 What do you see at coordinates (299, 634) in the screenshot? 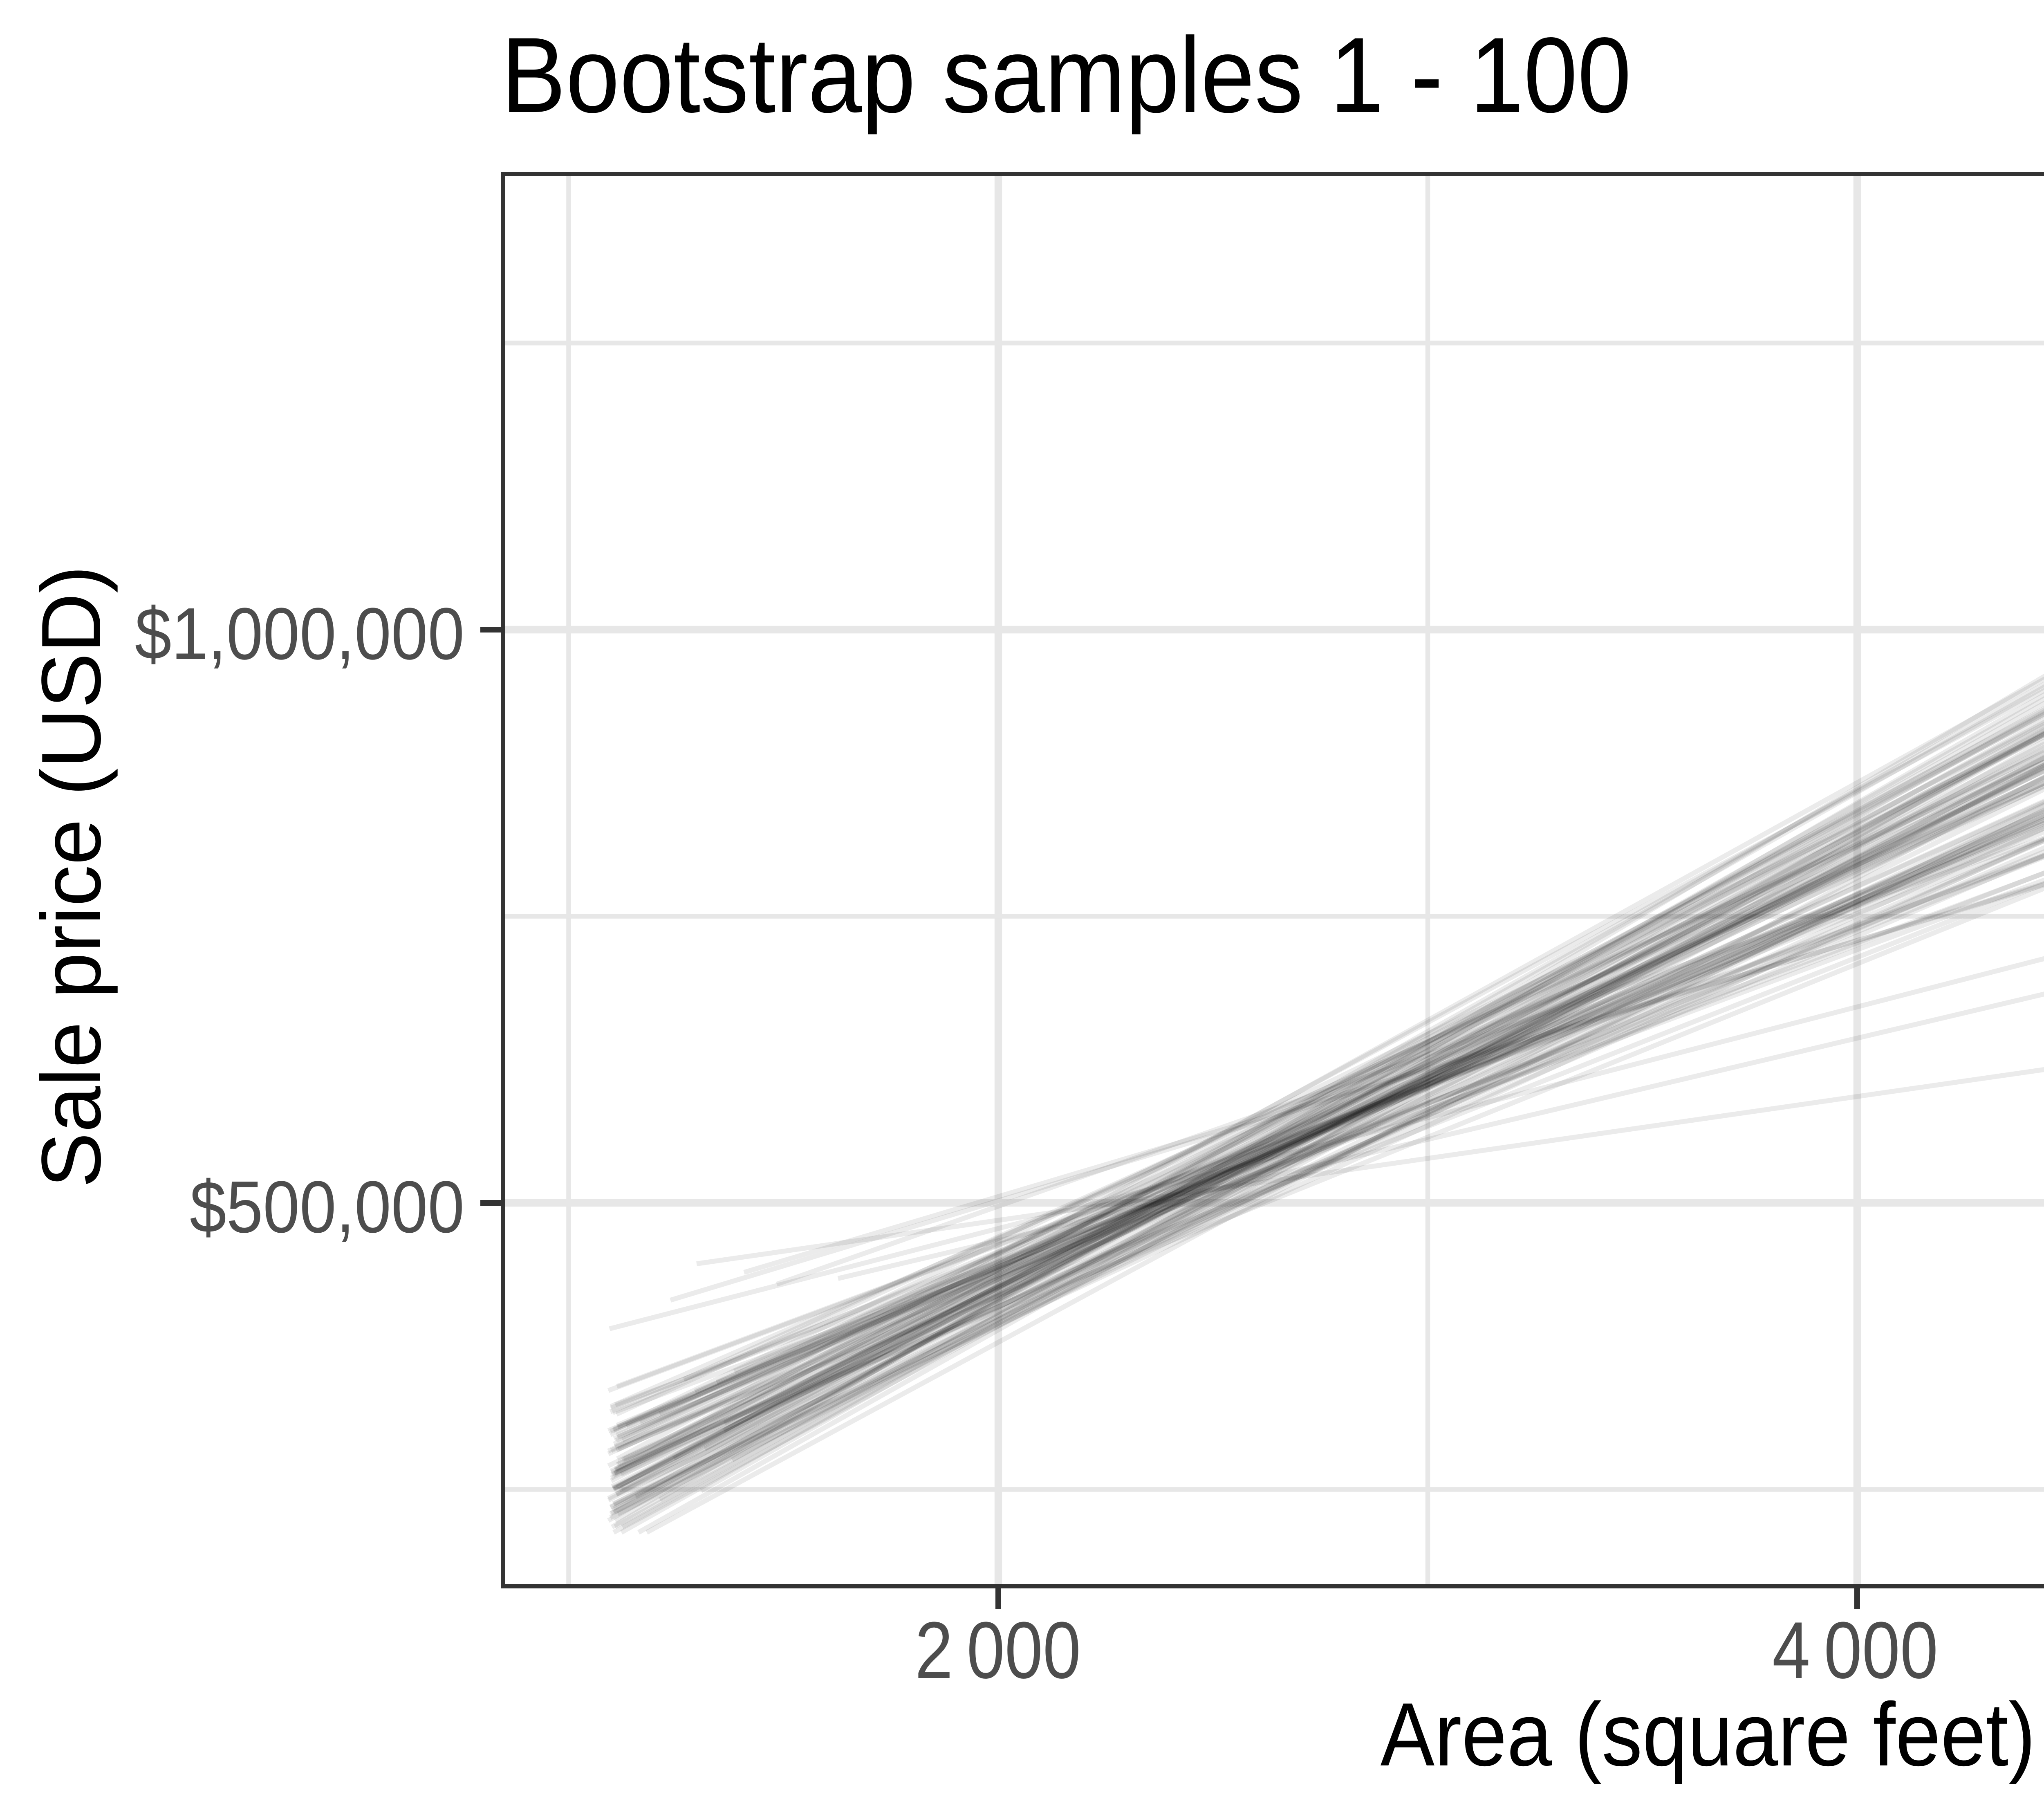
I see `svg-text: $1,000,000` at bounding box center [299, 634].